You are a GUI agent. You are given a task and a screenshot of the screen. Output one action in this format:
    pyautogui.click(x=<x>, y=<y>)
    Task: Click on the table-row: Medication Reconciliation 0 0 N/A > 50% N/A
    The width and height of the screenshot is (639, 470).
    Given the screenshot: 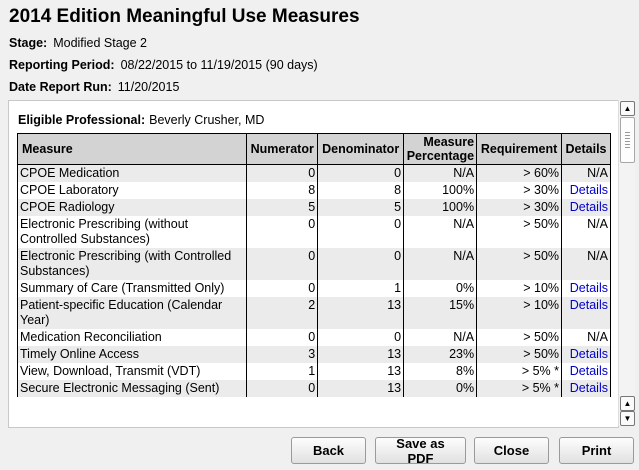 What is the action you would take?
    pyautogui.click(x=313, y=337)
    